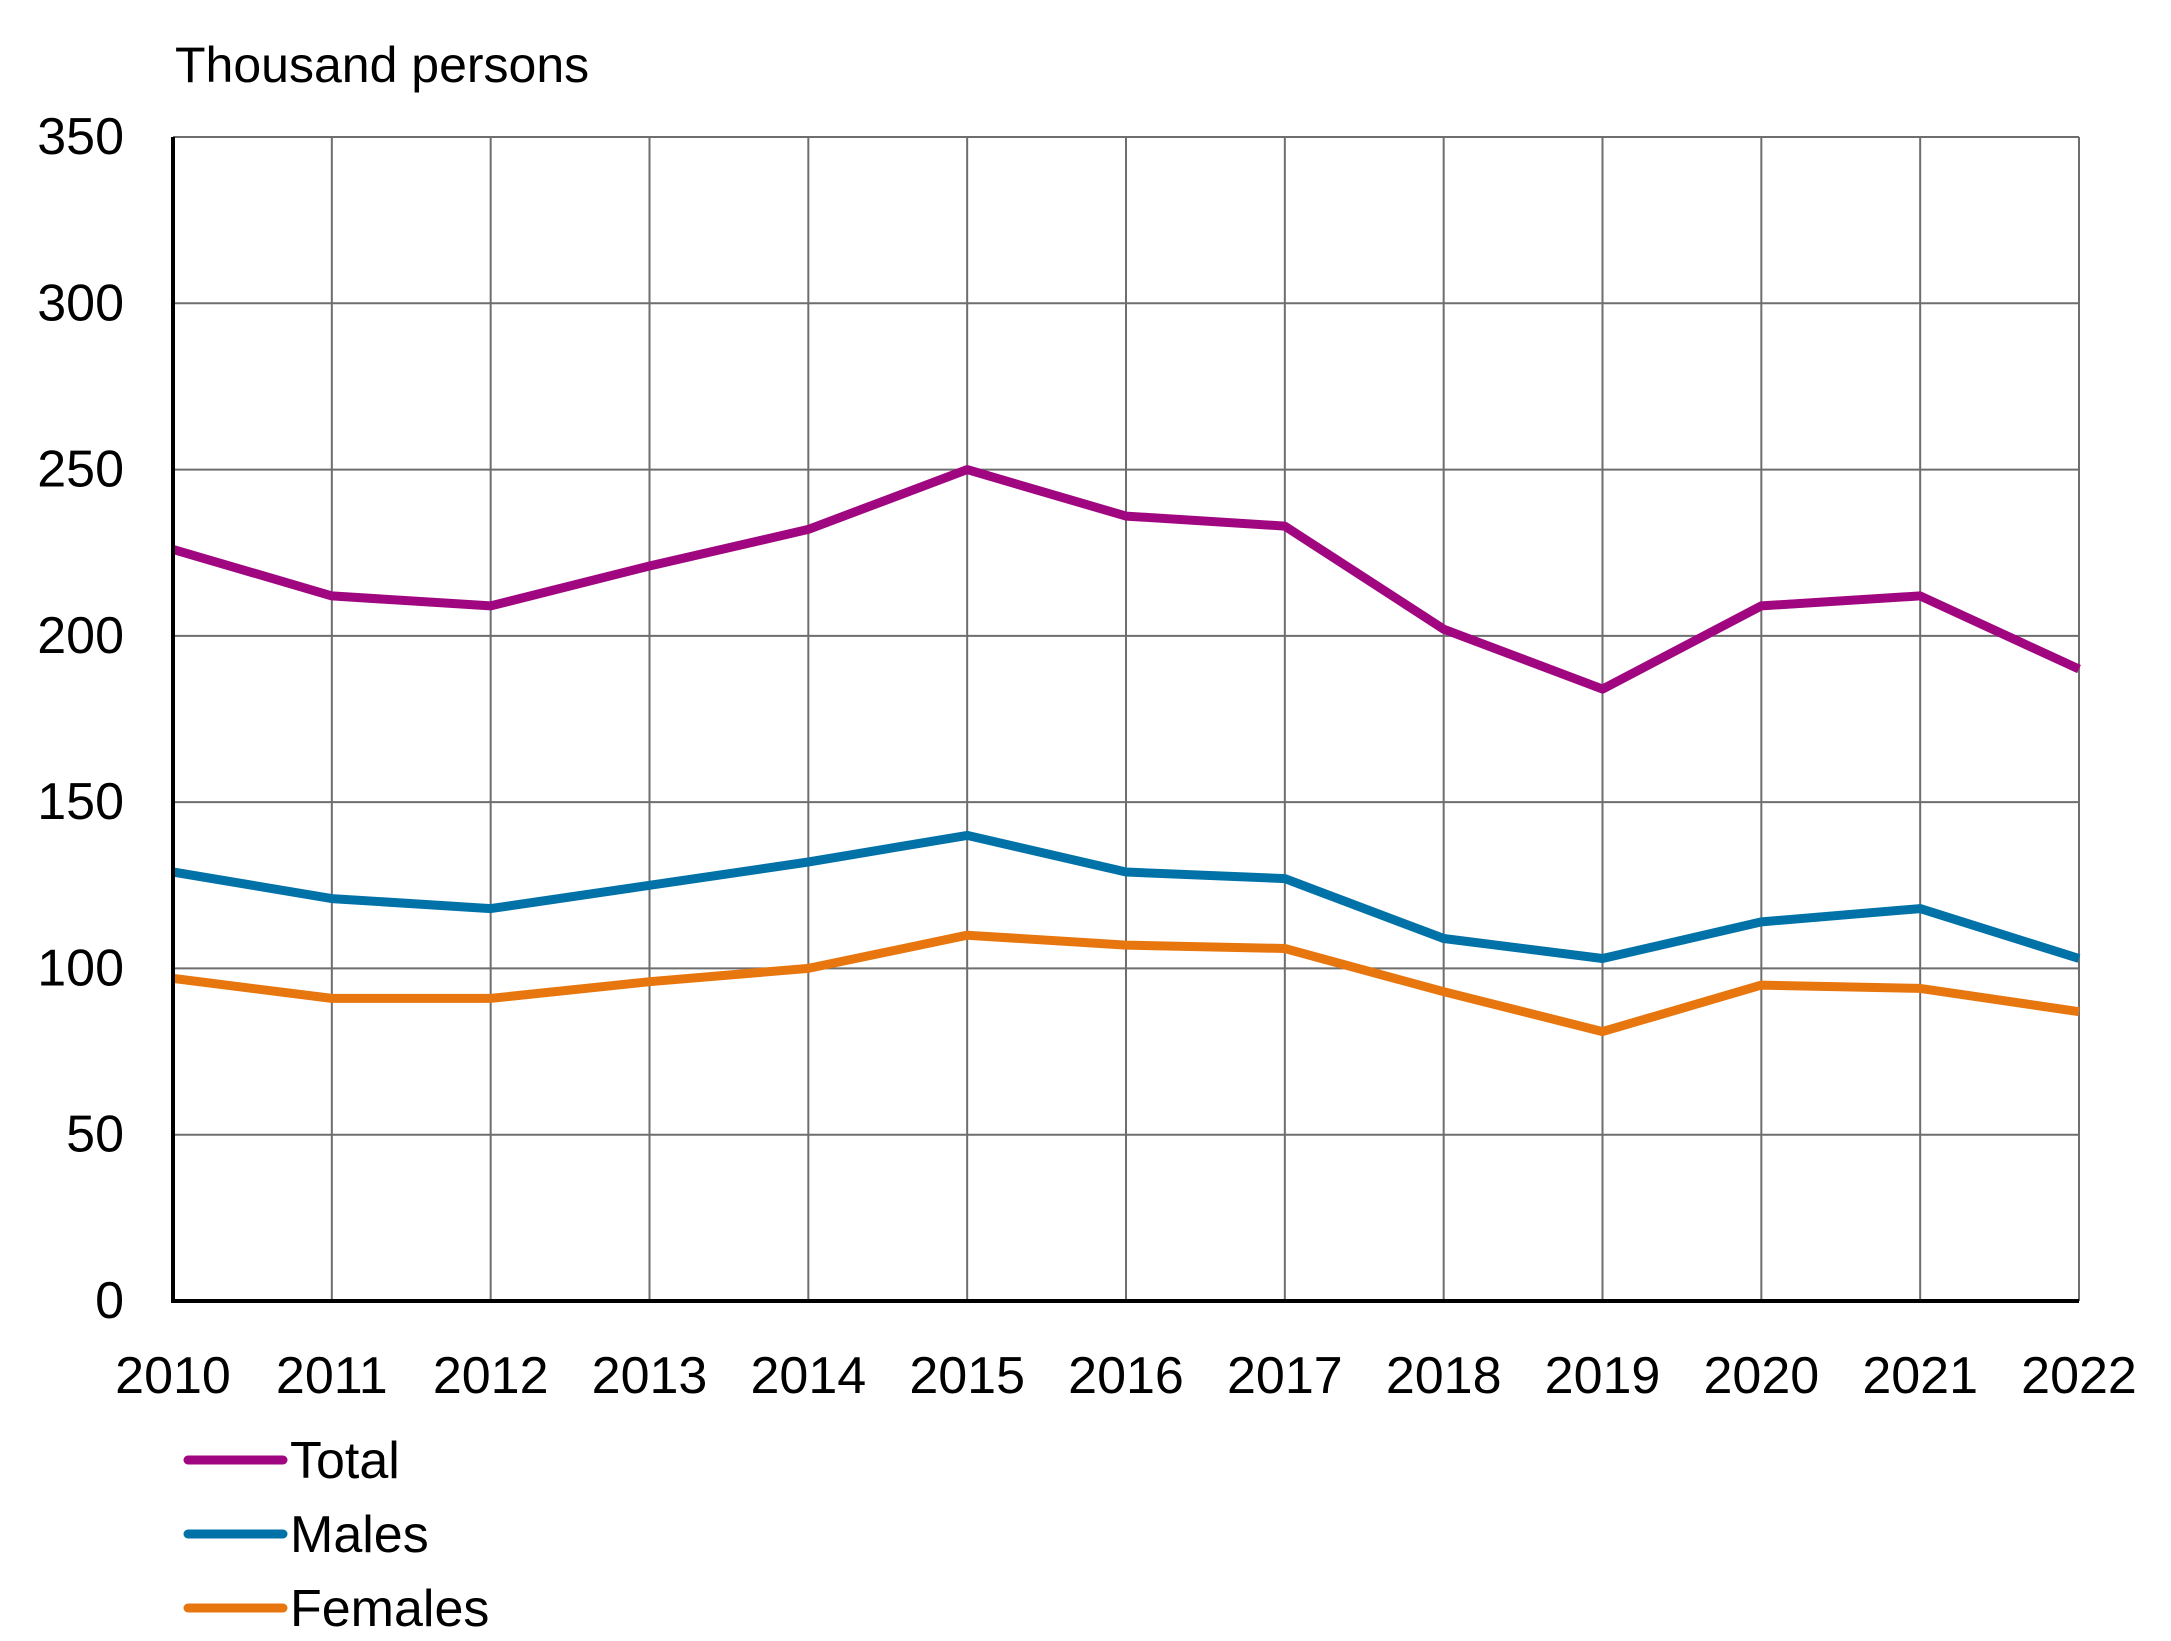  What do you see at coordinates (1920, 1376) in the screenshot?
I see `x-tick-label: 2021` at bounding box center [1920, 1376].